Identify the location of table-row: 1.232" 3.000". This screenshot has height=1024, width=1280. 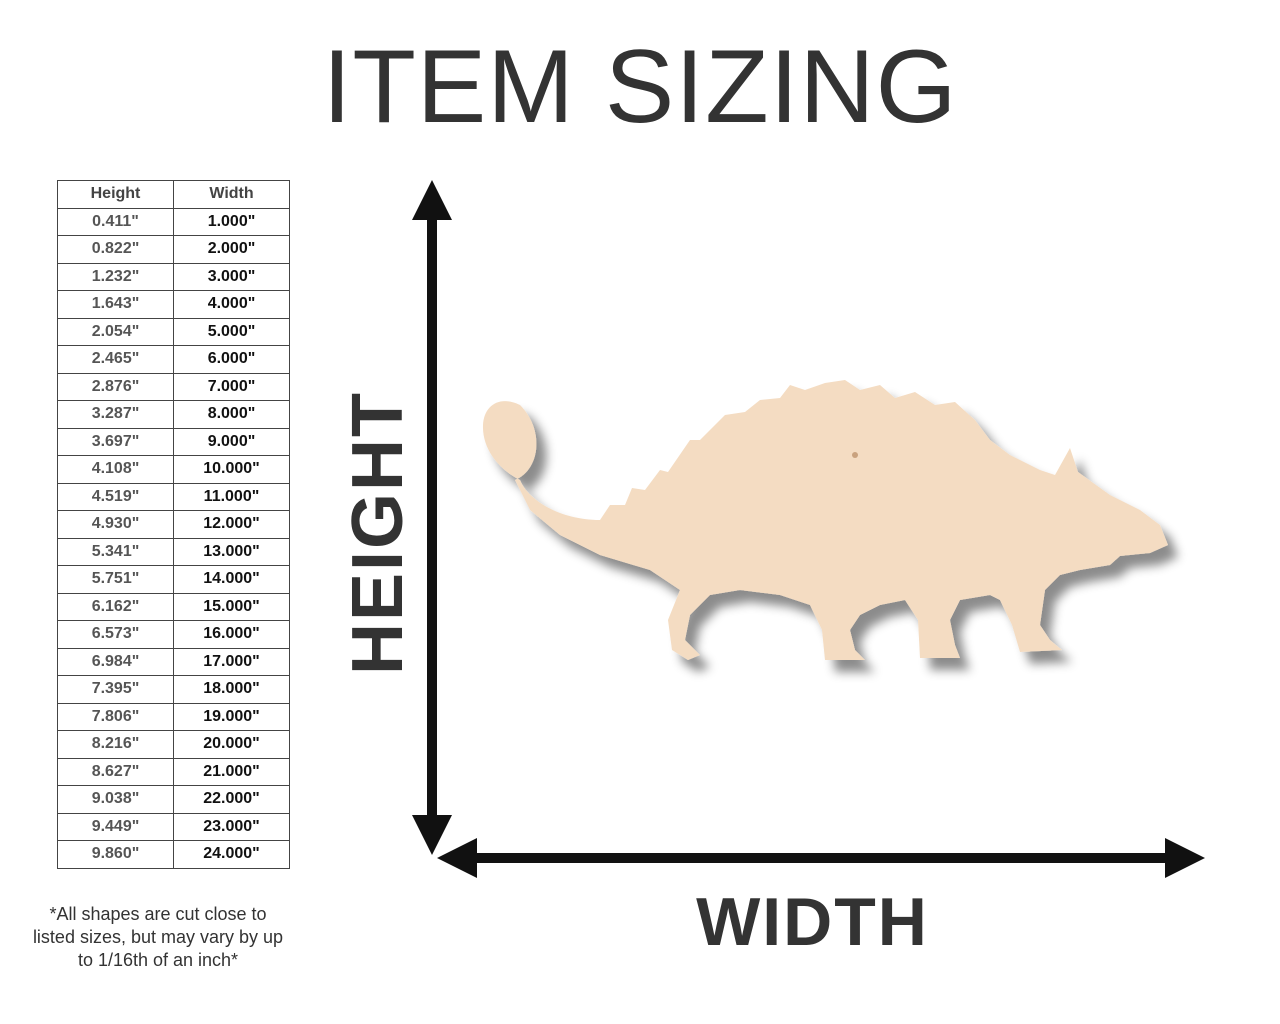
(173, 276).